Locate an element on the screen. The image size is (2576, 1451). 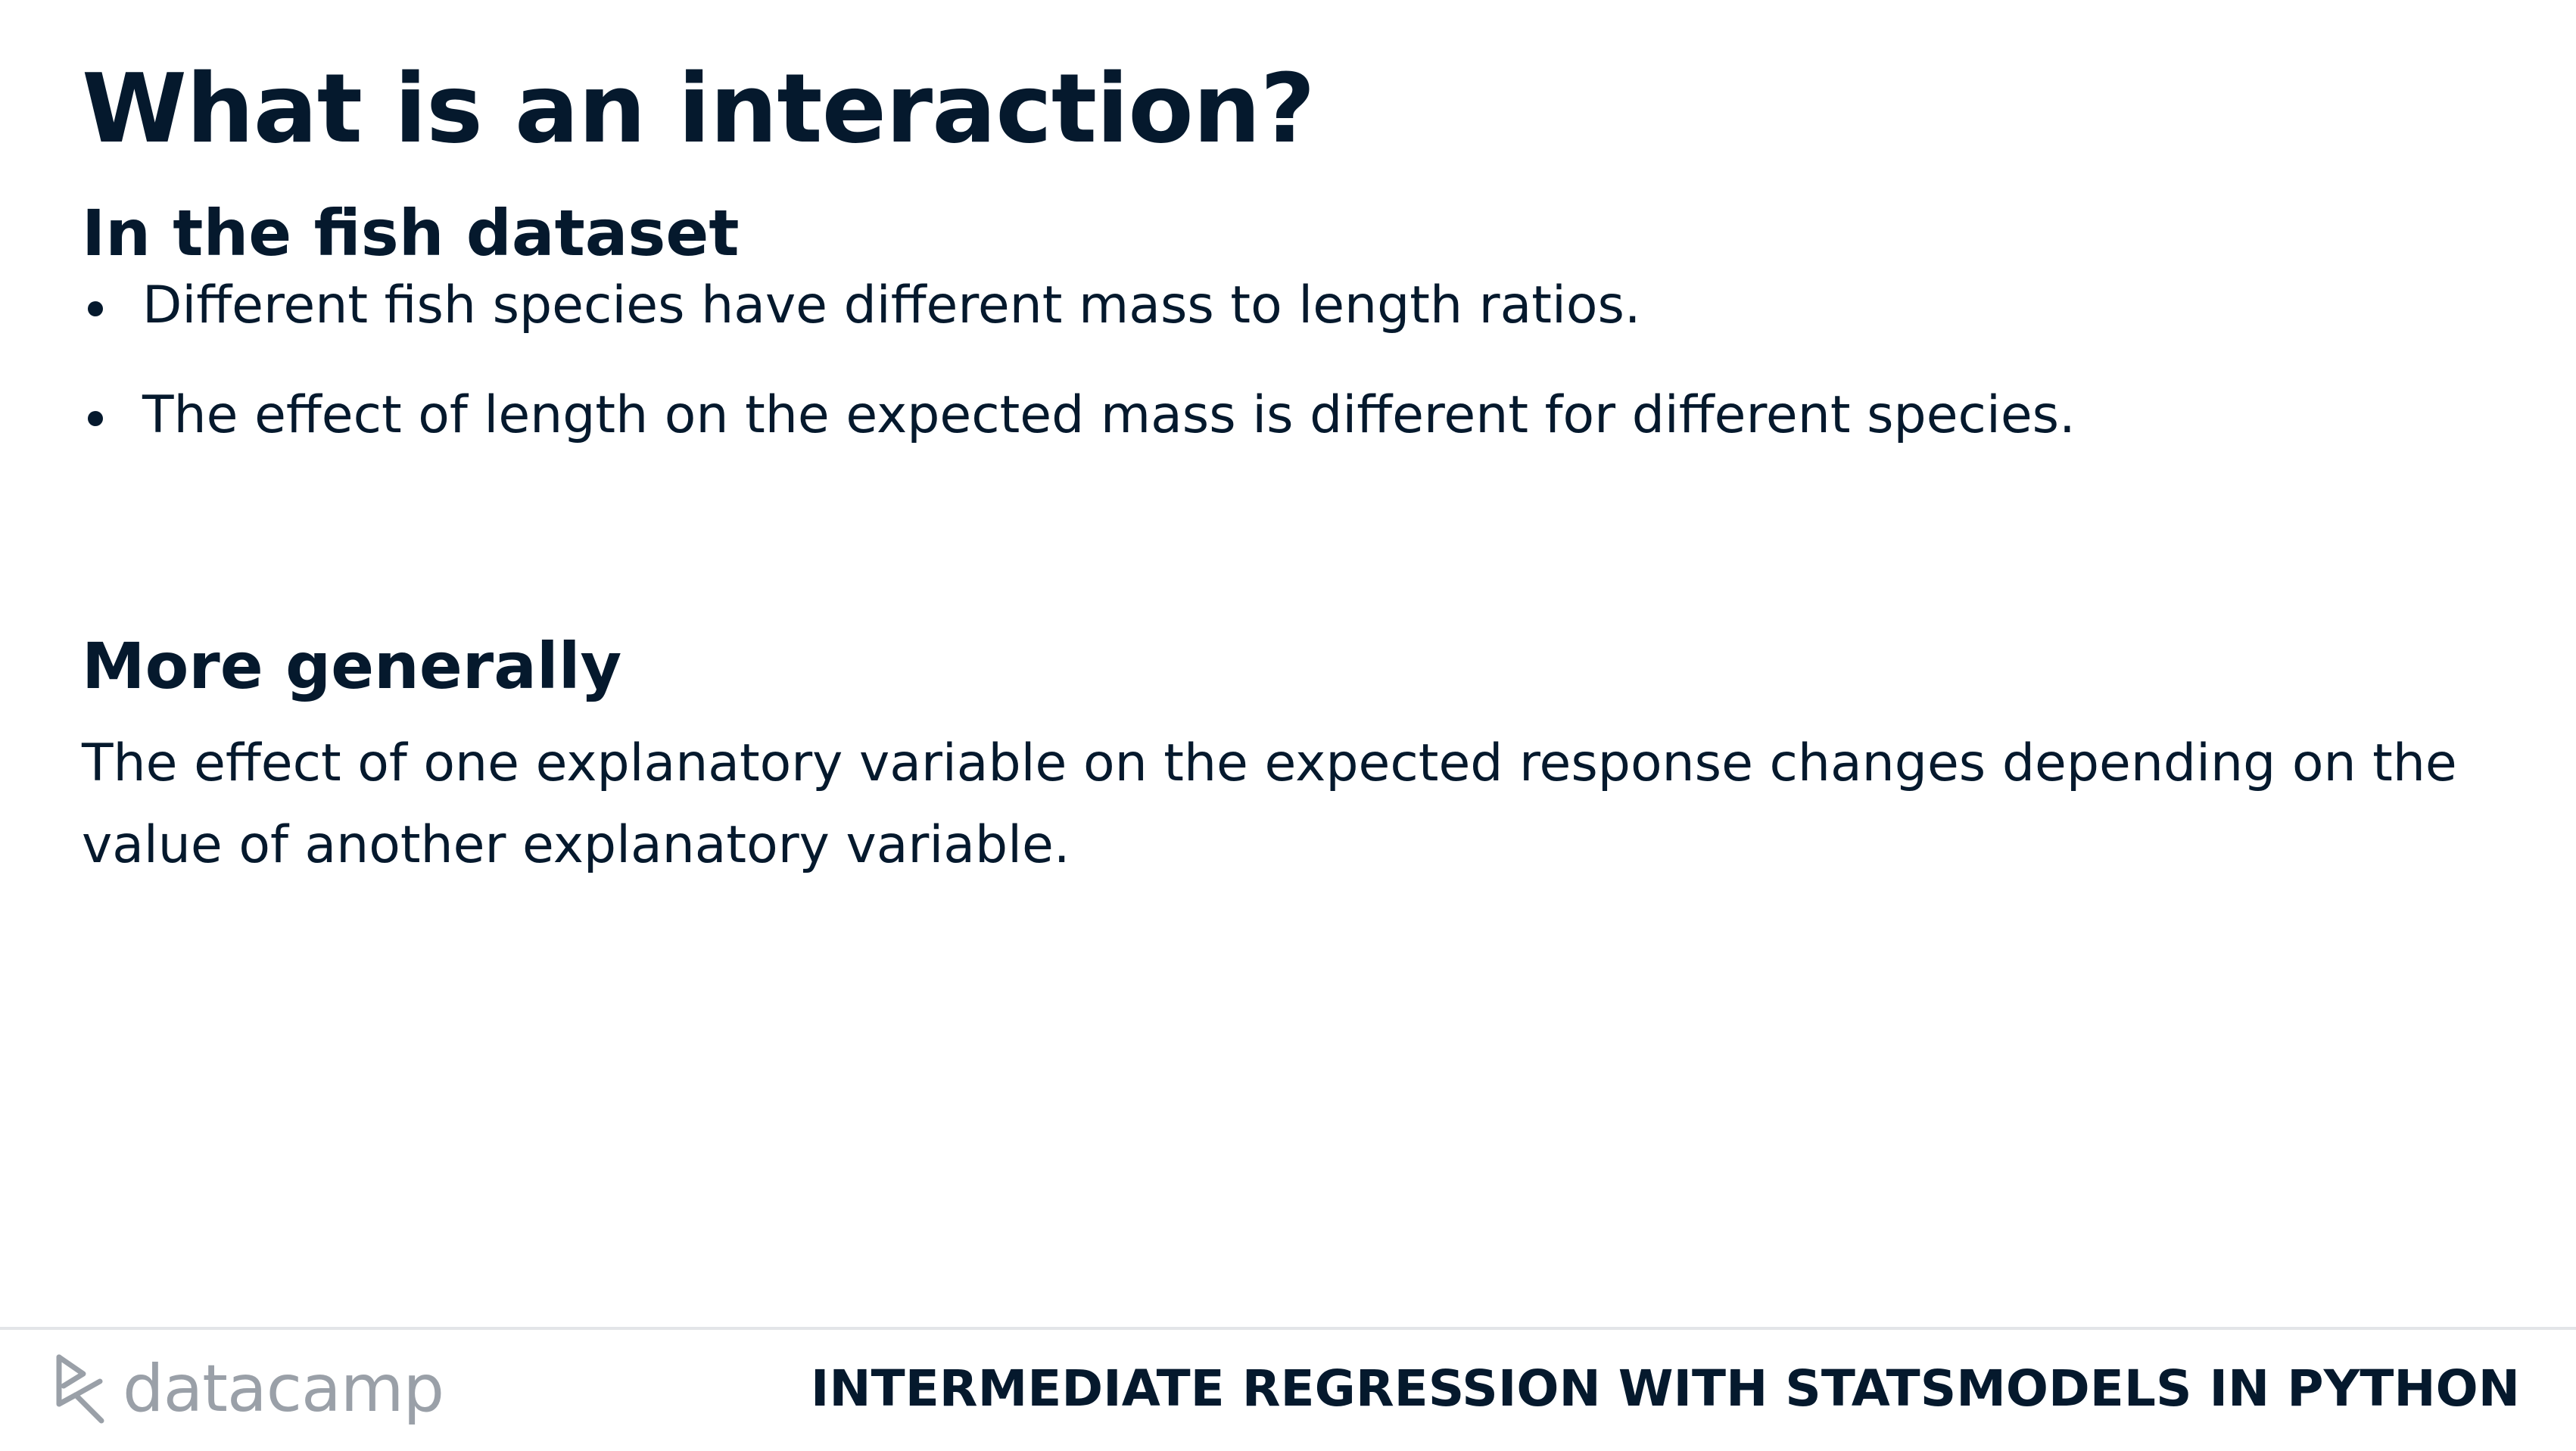
section-heading-more-generally: More generally is located at coordinates (352, 666).